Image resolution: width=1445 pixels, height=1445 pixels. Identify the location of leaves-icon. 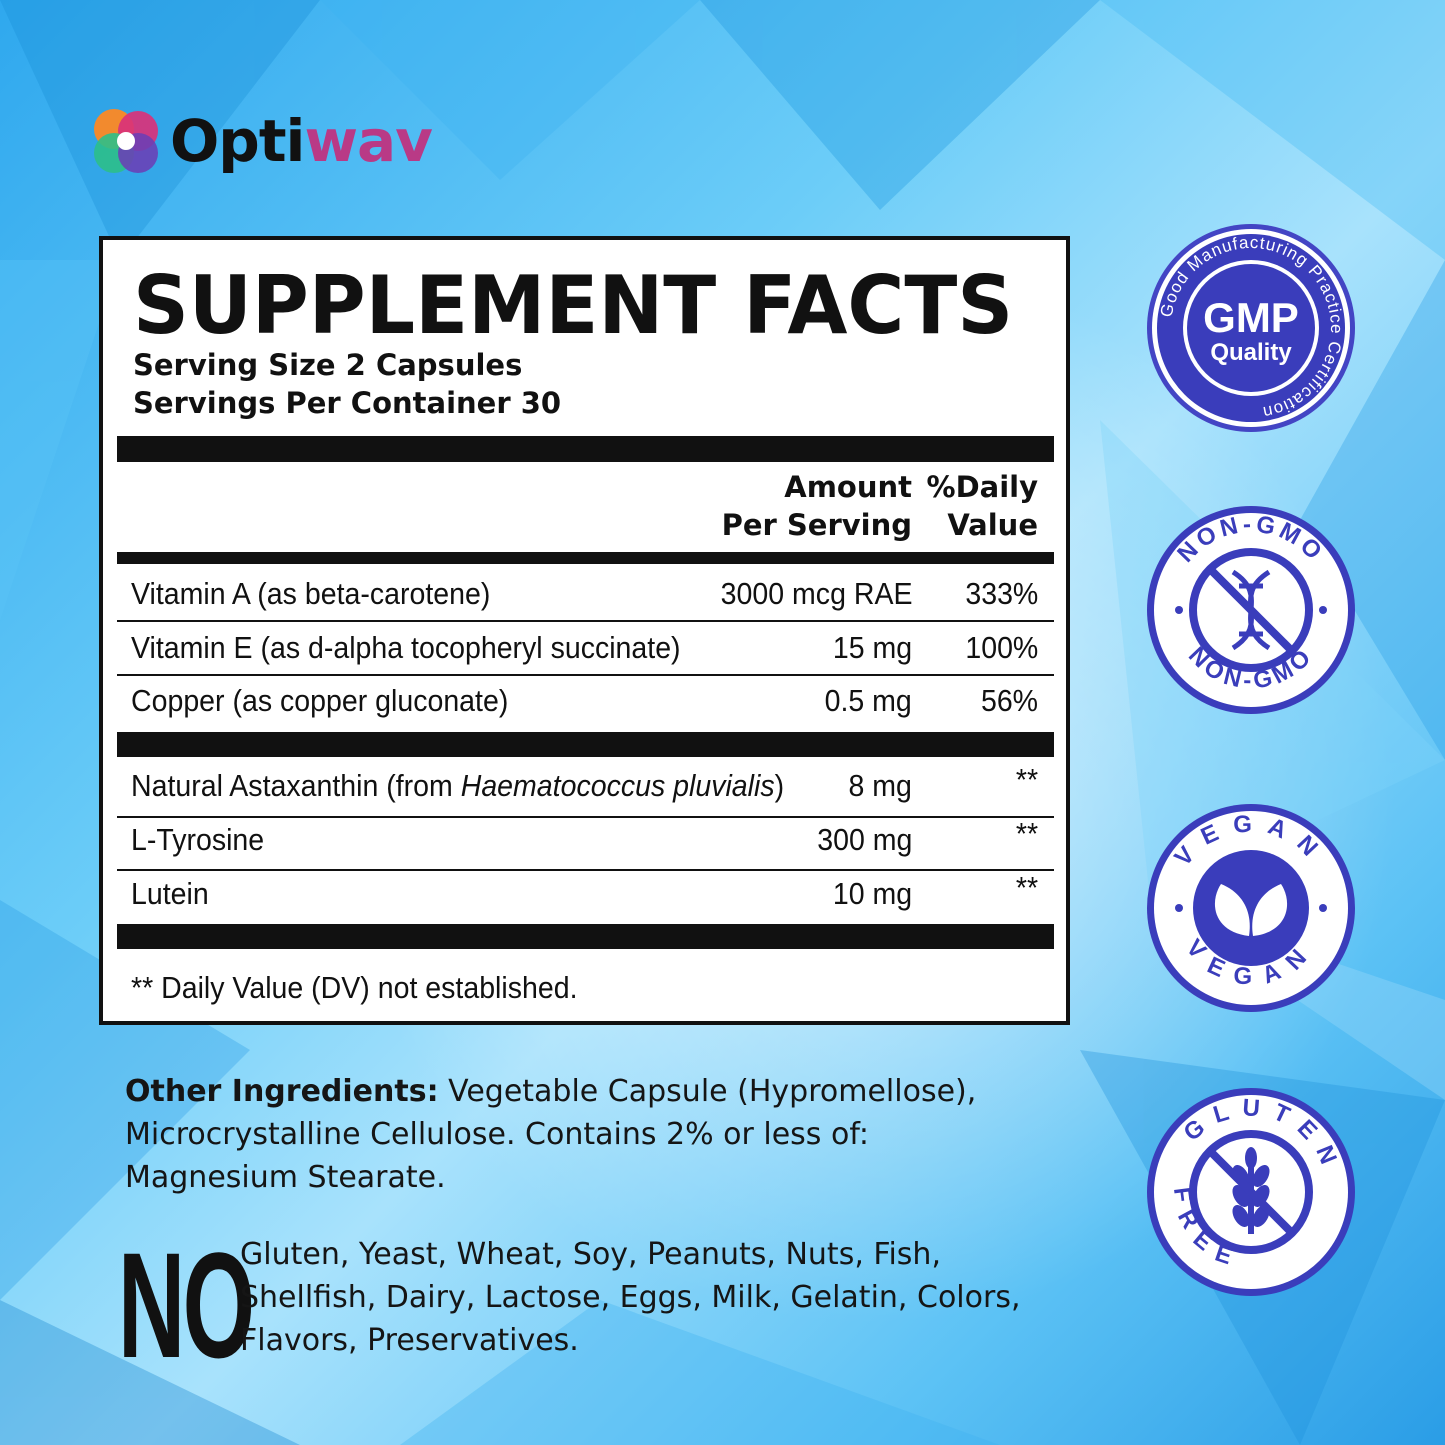
(1251, 910).